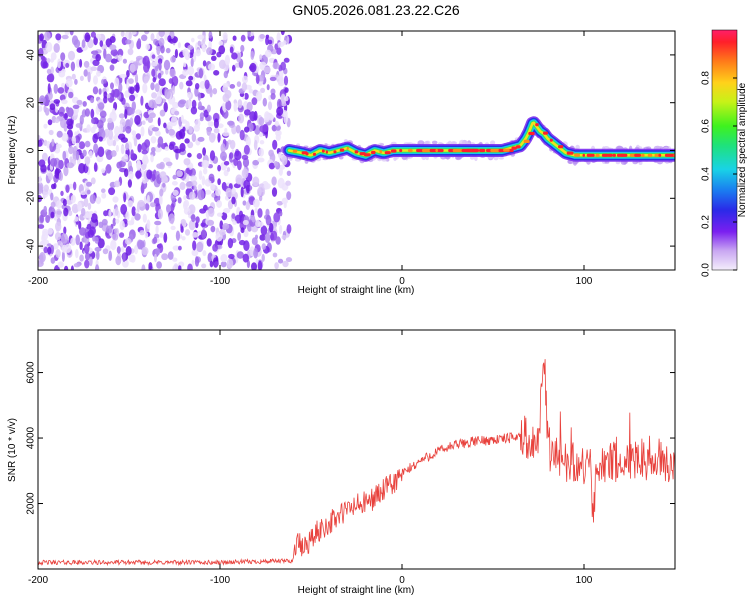 This screenshot has width=750, height=600. I want to click on figure-title: GN05.2026.081.23.22.C26, so click(376, 10).